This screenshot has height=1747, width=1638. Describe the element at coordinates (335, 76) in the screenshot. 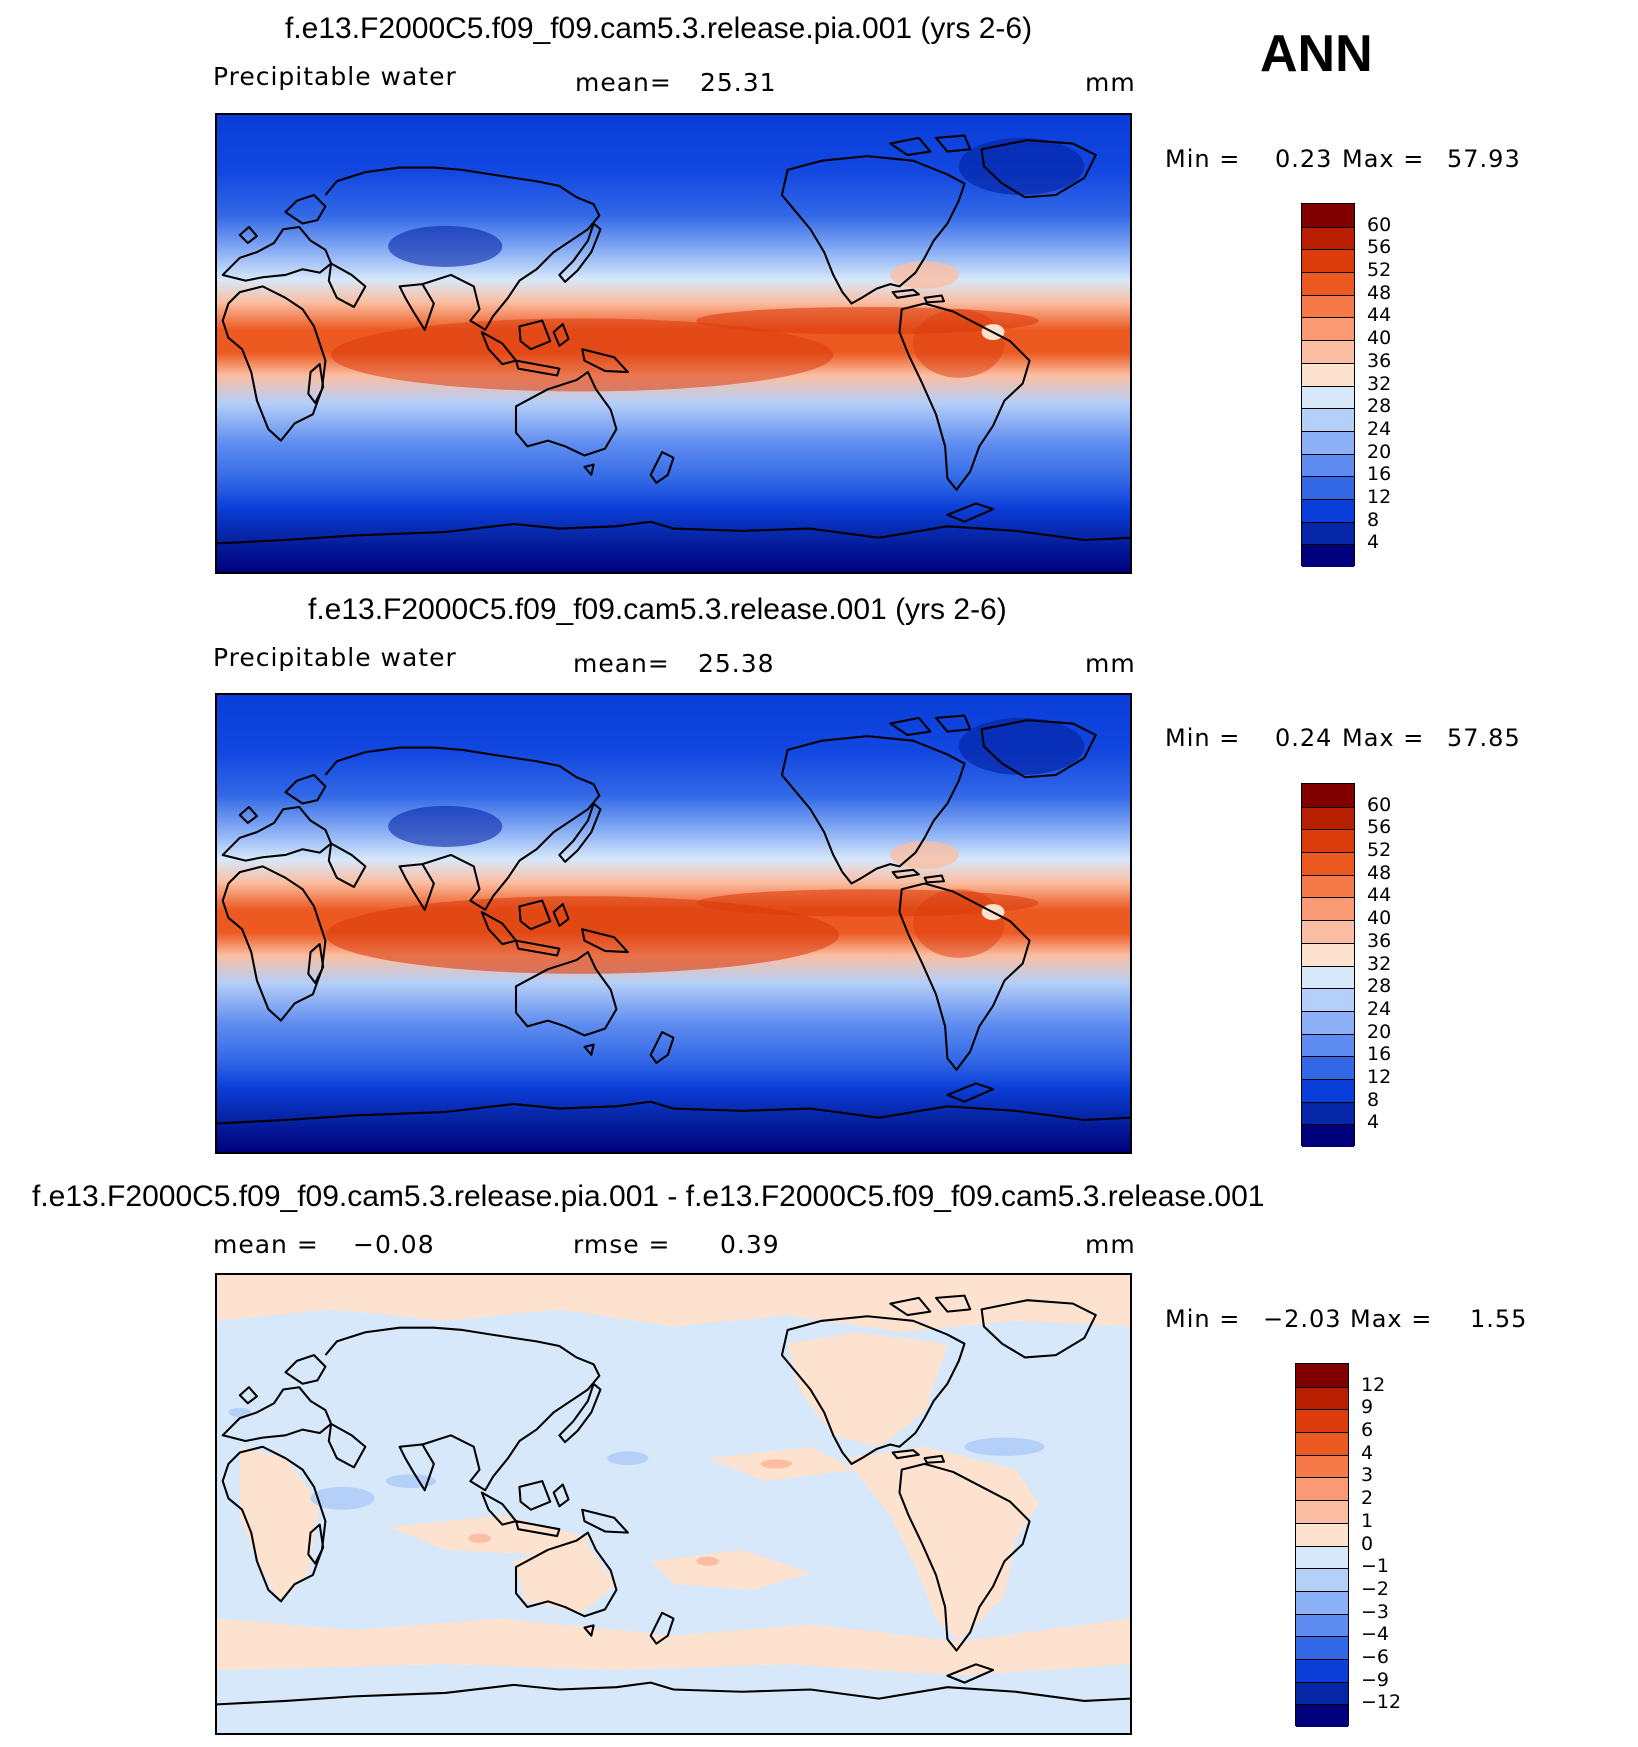

I see `panel-1-variable-label: Precipitable water` at that location.